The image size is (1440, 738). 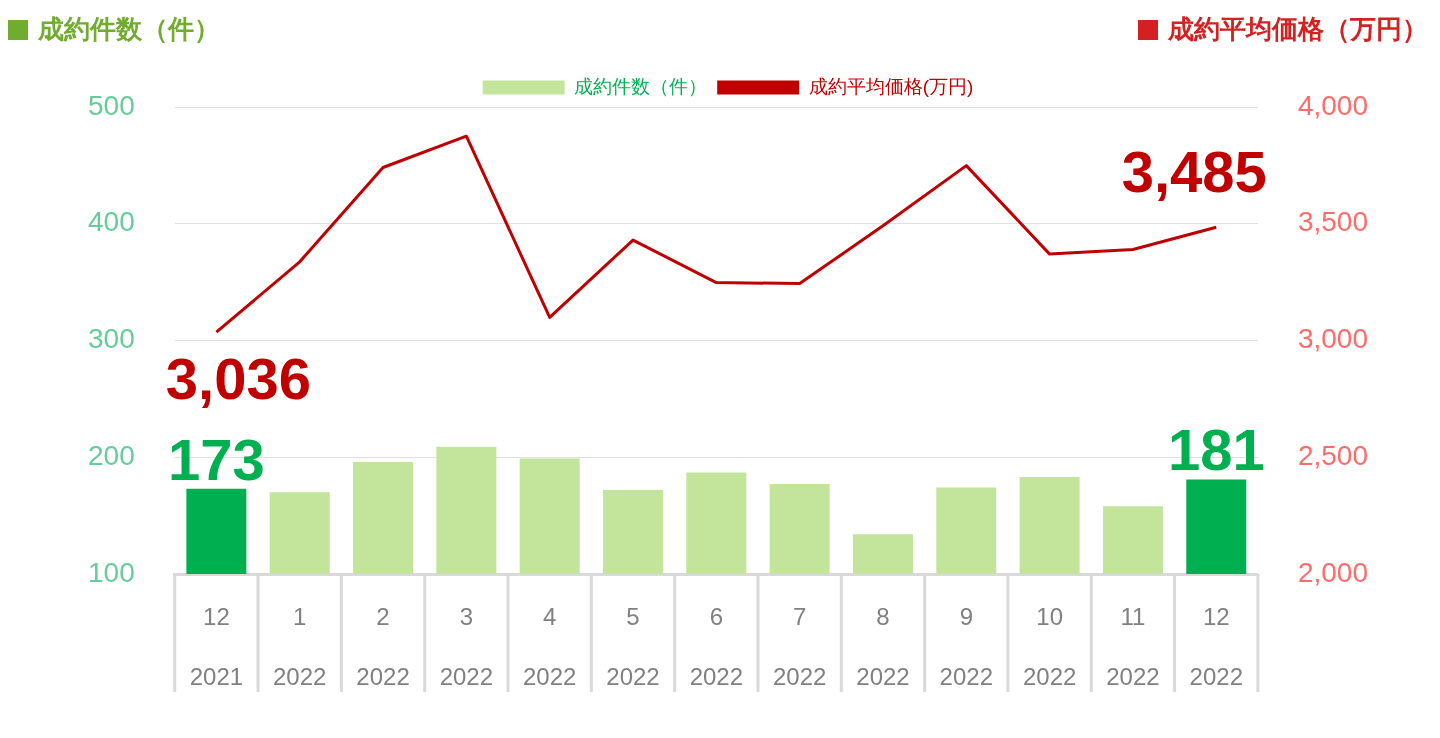 I want to click on y2-tick-label: 2,000, so click(x=1333, y=572).